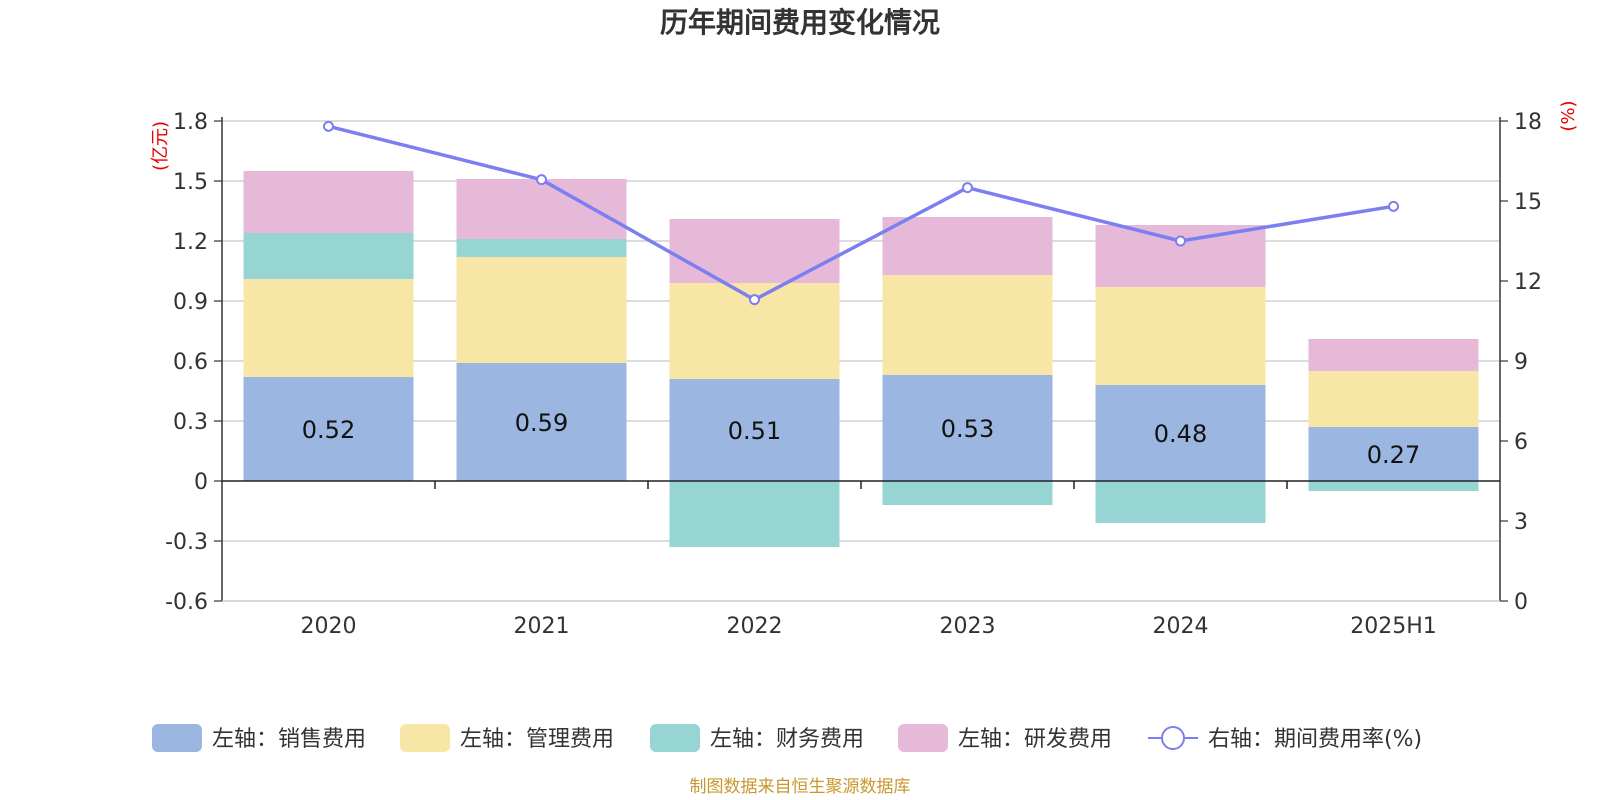 The width and height of the screenshot is (1600, 800). What do you see at coordinates (190, 242) in the screenshot?
I see `left-tick-label: 1.2` at bounding box center [190, 242].